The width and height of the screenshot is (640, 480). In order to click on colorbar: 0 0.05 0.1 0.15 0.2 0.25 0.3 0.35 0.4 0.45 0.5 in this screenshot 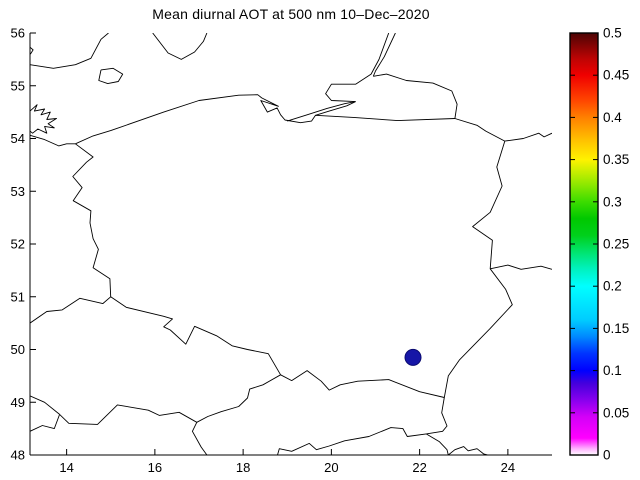, I will do `click(599, 244)`.